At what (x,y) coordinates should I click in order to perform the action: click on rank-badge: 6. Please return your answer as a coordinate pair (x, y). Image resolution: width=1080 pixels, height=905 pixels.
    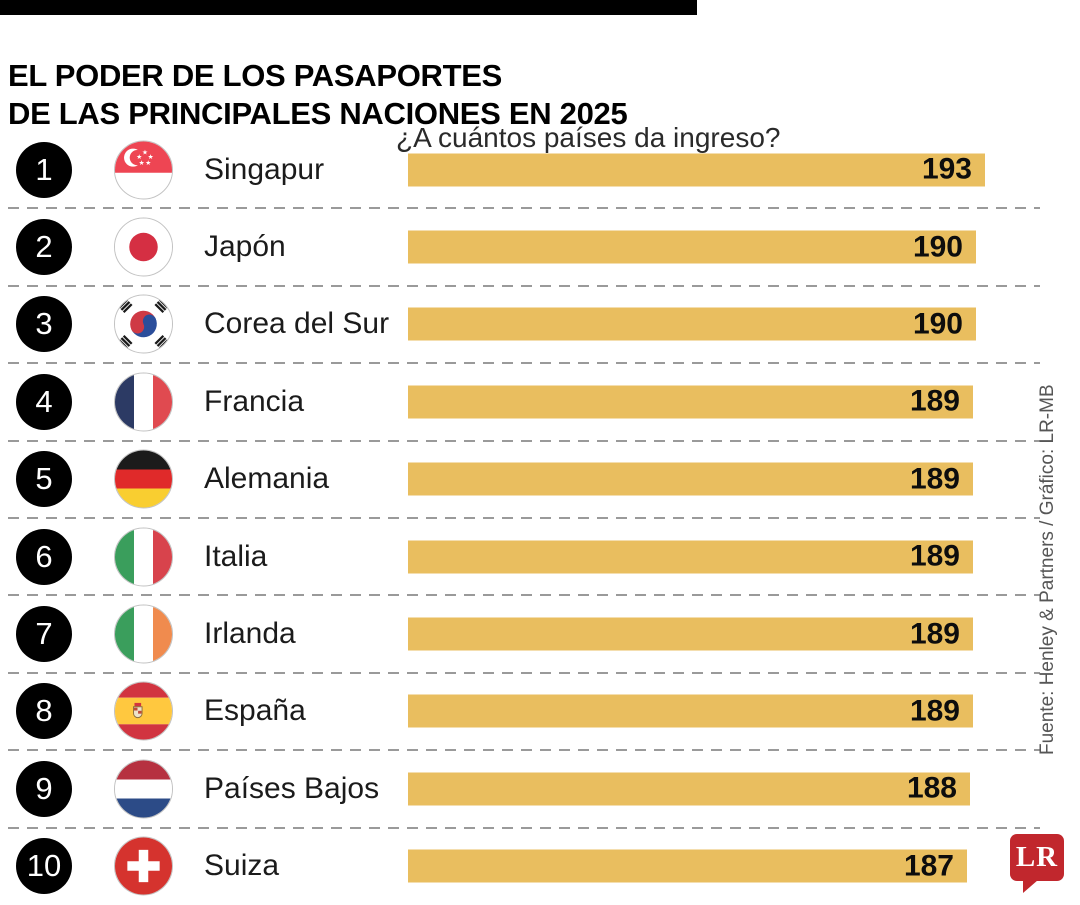
    Looking at the image, I should click on (44, 556).